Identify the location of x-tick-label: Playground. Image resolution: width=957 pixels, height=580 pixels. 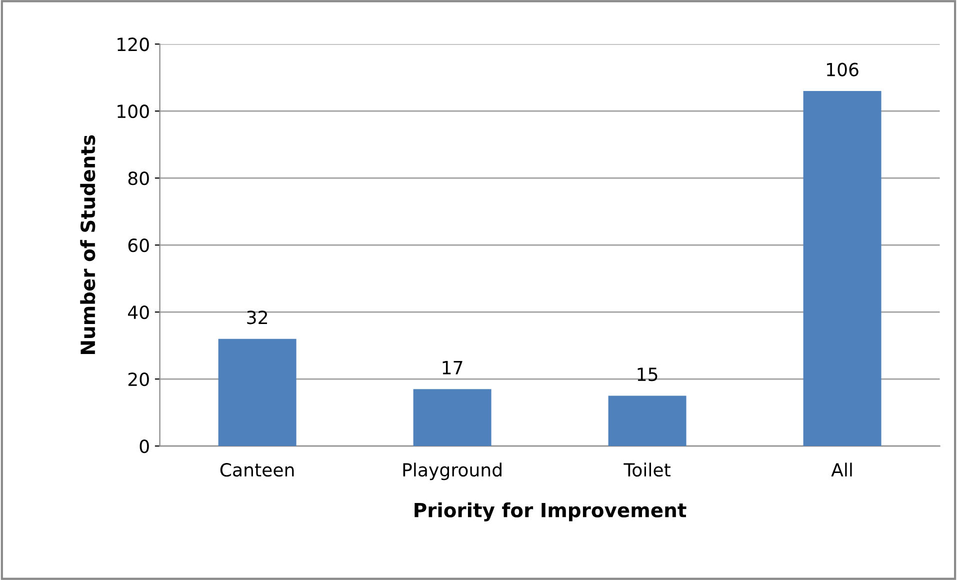
(452, 471).